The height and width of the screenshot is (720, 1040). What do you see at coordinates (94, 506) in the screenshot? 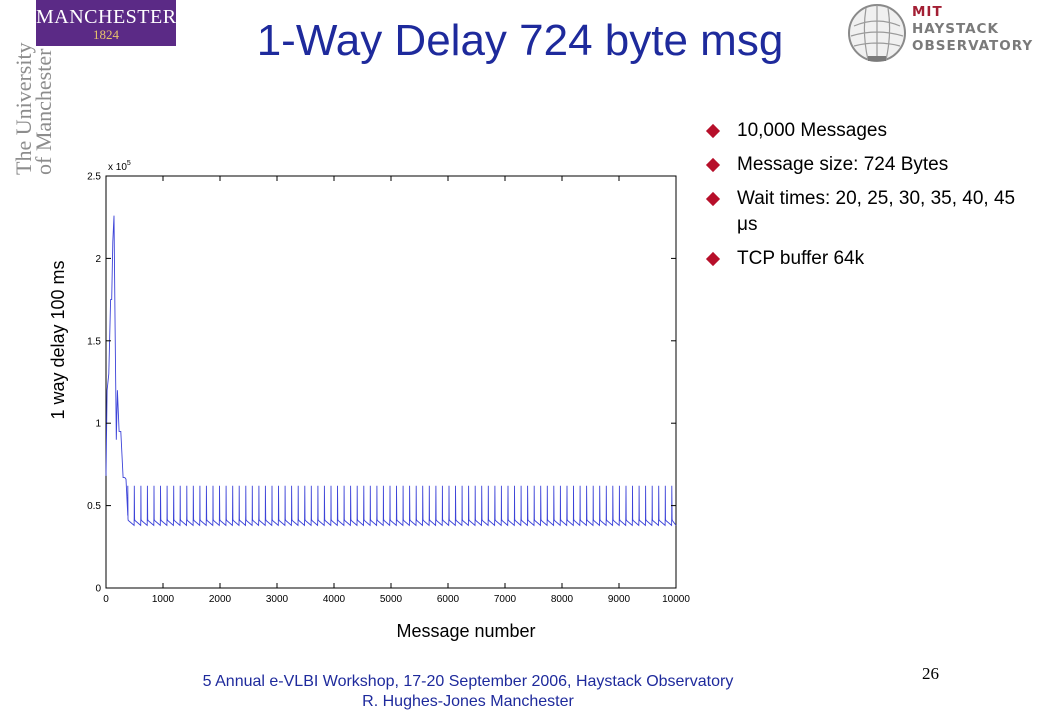
I see `y-tick-label: 0.5` at bounding box center [94, 506].